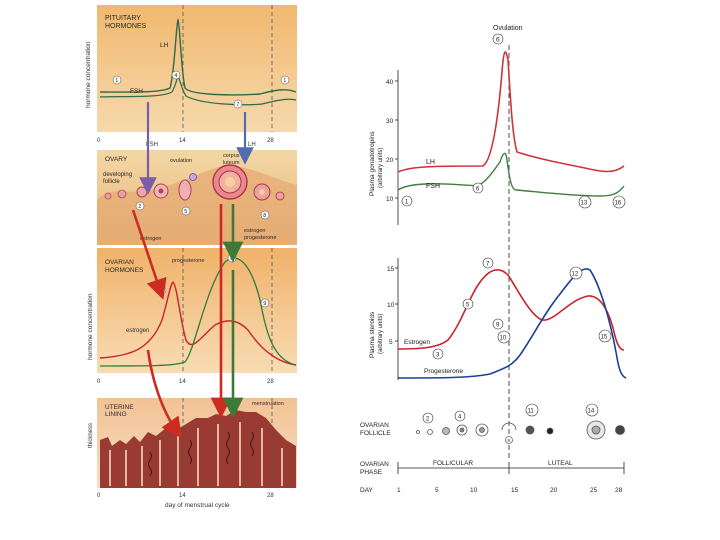  I want to click on marker-5: 5, so click(185, 212).